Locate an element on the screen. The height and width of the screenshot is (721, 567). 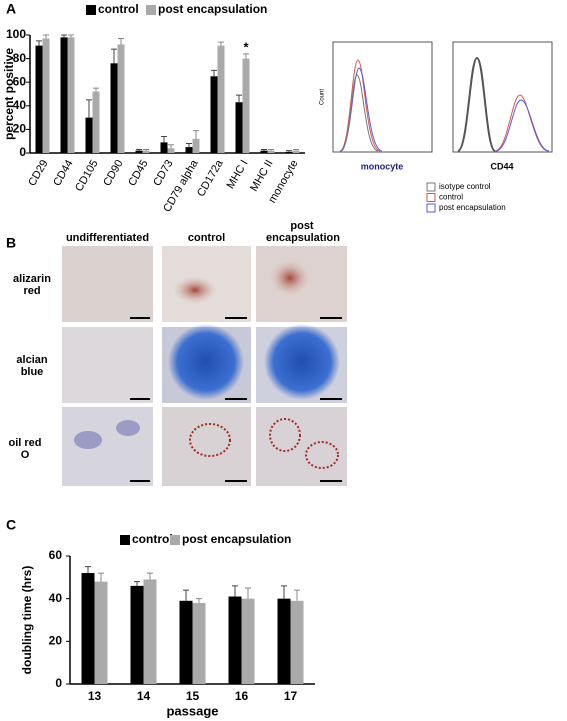
legend-label: isotype control is located at coordinates (465, 186).